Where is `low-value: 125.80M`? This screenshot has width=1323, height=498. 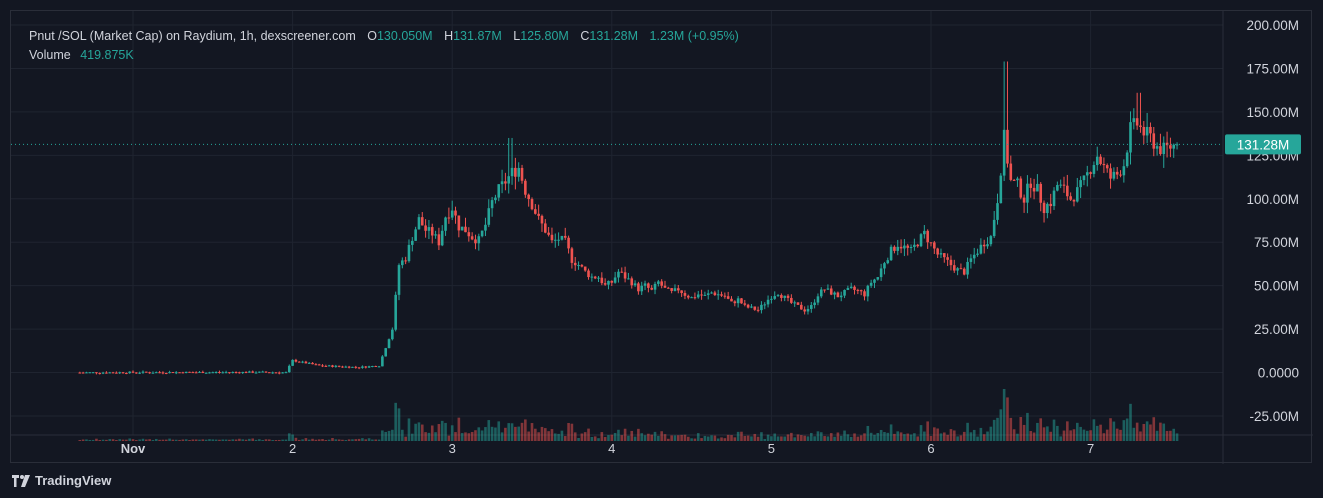
low-value: 125.80M is located at coordinates (544, 36).